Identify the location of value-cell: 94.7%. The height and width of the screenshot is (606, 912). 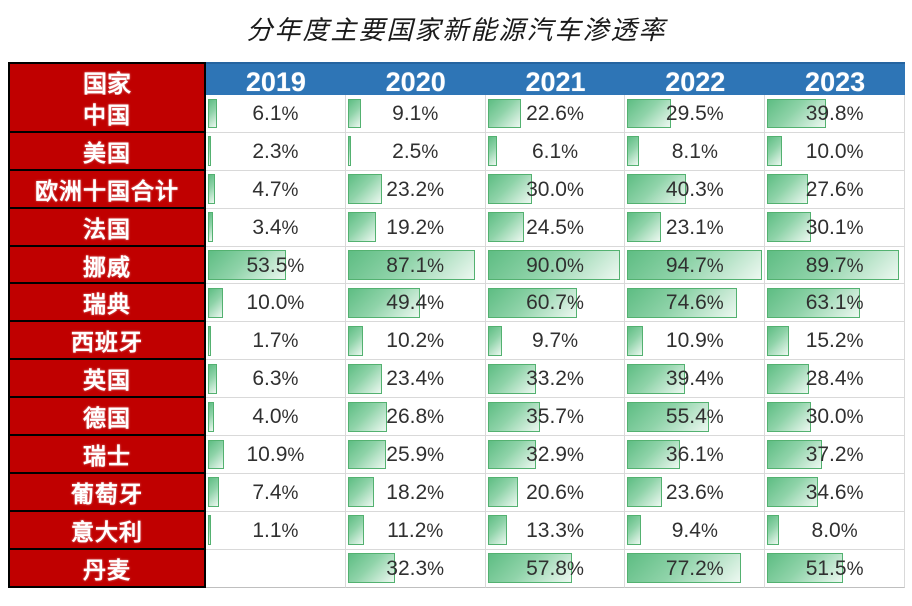
(695, 265).